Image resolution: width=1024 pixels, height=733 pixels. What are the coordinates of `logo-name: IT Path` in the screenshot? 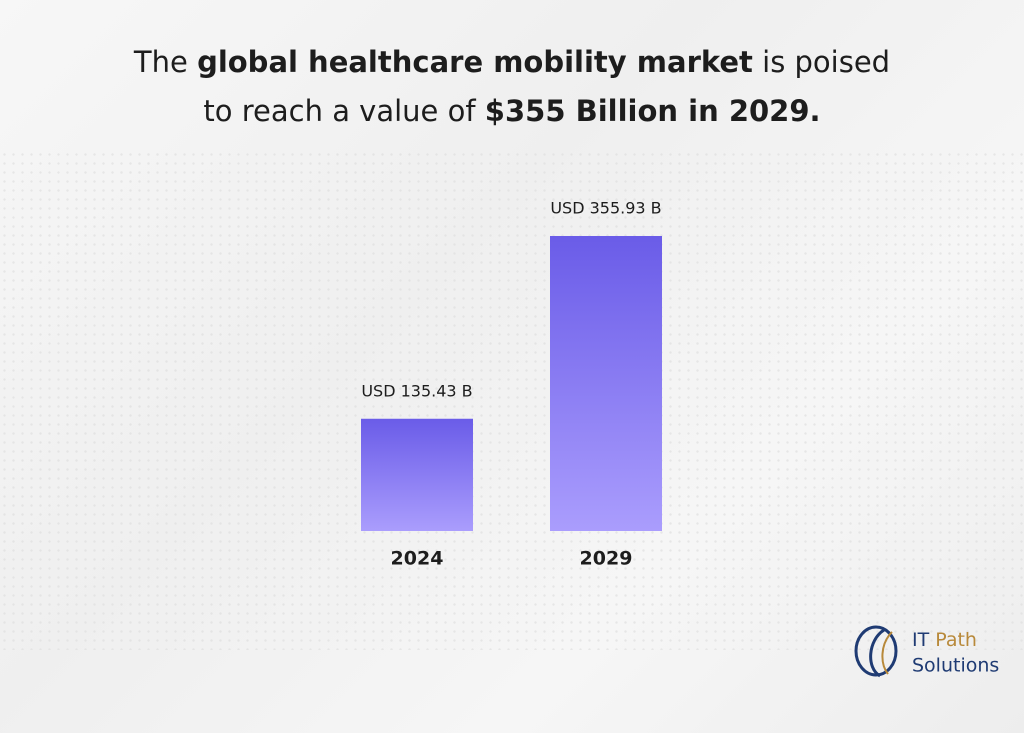 It's located at (944, 640).